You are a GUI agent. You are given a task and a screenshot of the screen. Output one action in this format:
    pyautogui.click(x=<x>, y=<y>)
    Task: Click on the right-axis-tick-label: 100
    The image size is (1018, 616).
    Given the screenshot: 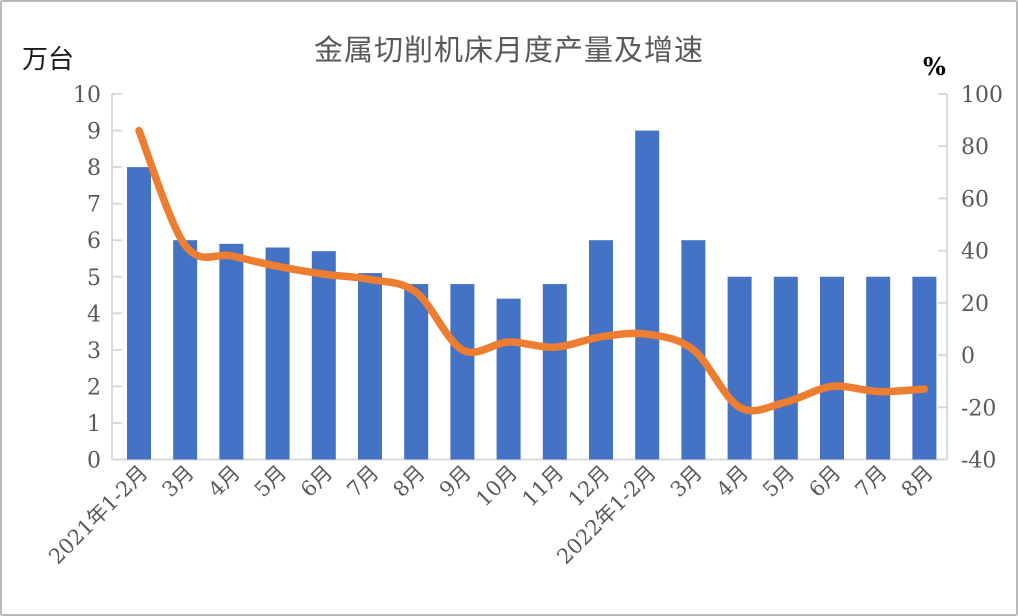 What is the action you would take?
    pyautogui.click(x=982, y=95)
    